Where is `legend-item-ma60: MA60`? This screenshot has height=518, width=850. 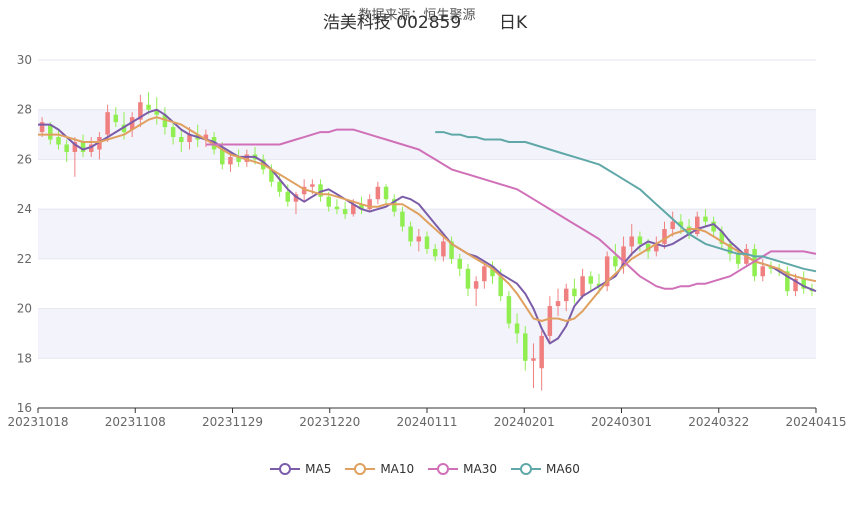
legend-item-ma60: MA60 is located at coordinates (545, 469).